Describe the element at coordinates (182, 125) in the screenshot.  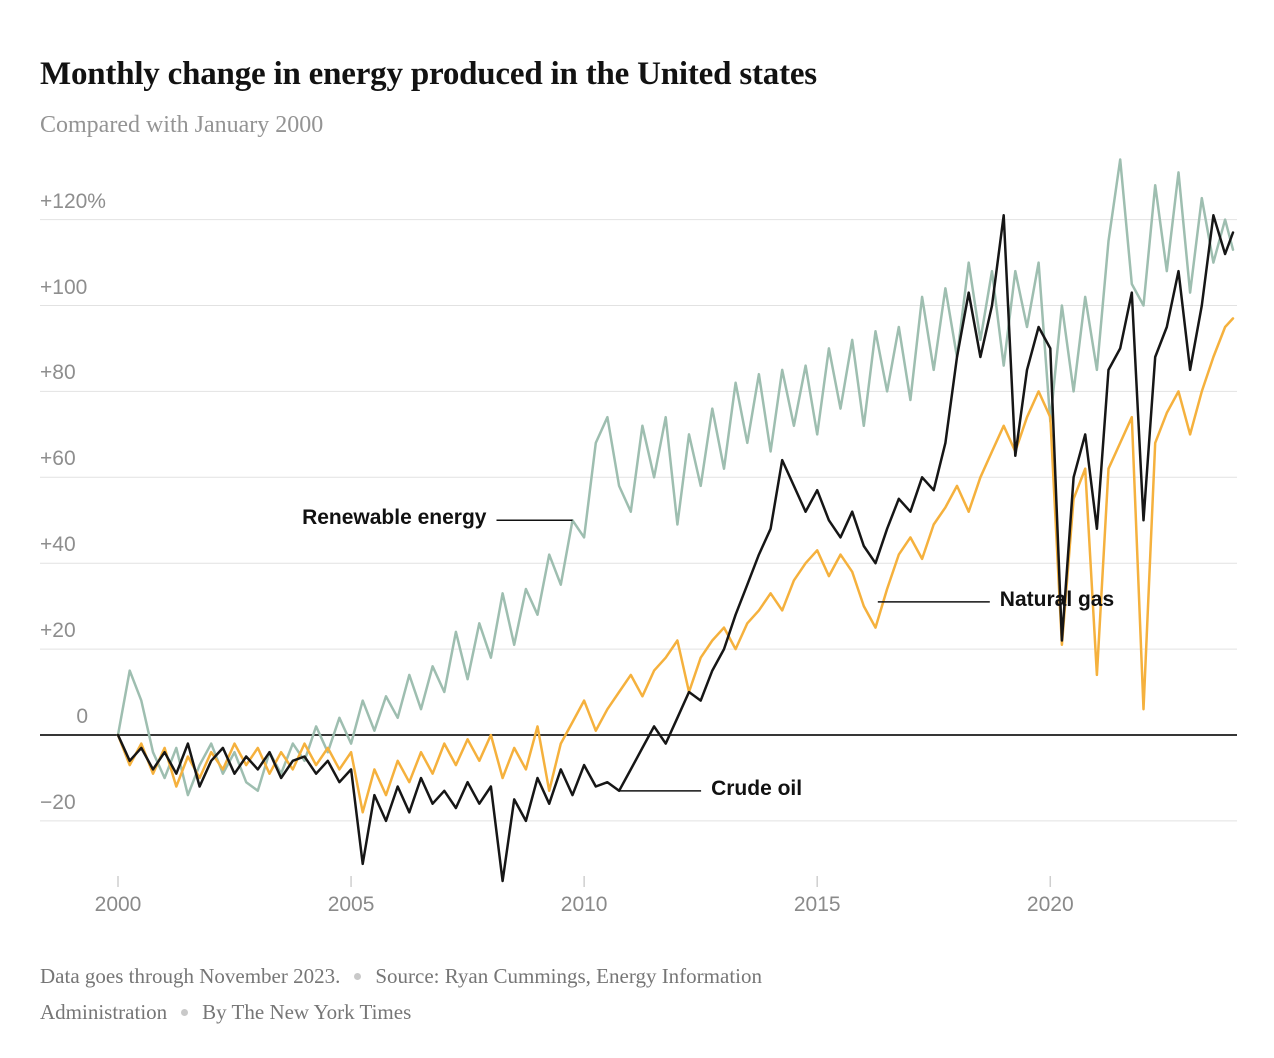
I see `chart-subtitle: Compared with January 2000` at that location.